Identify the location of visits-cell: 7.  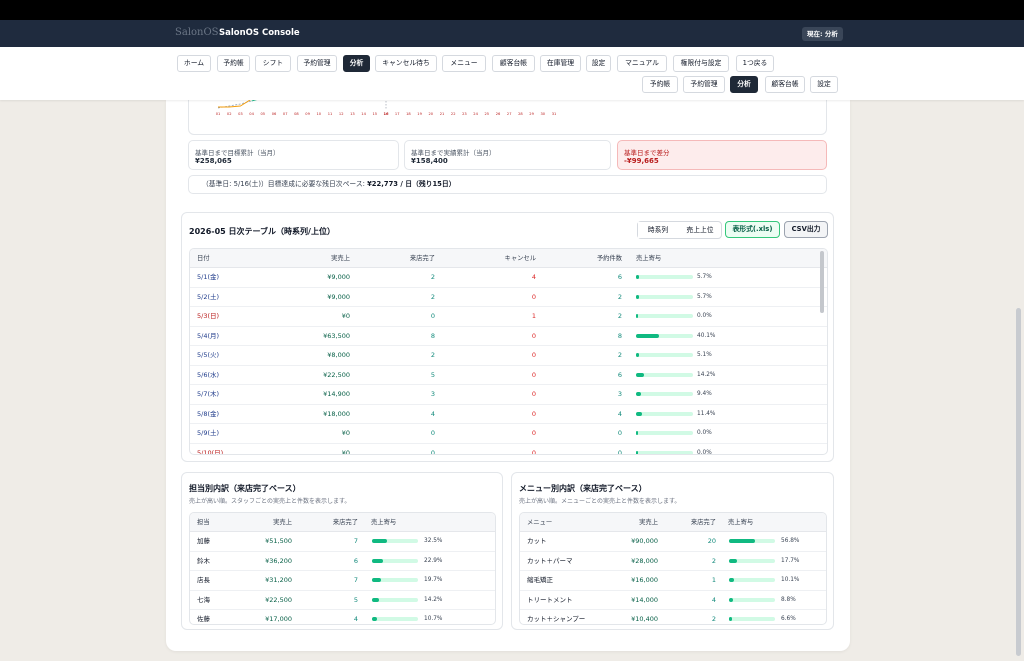
(355, 541).